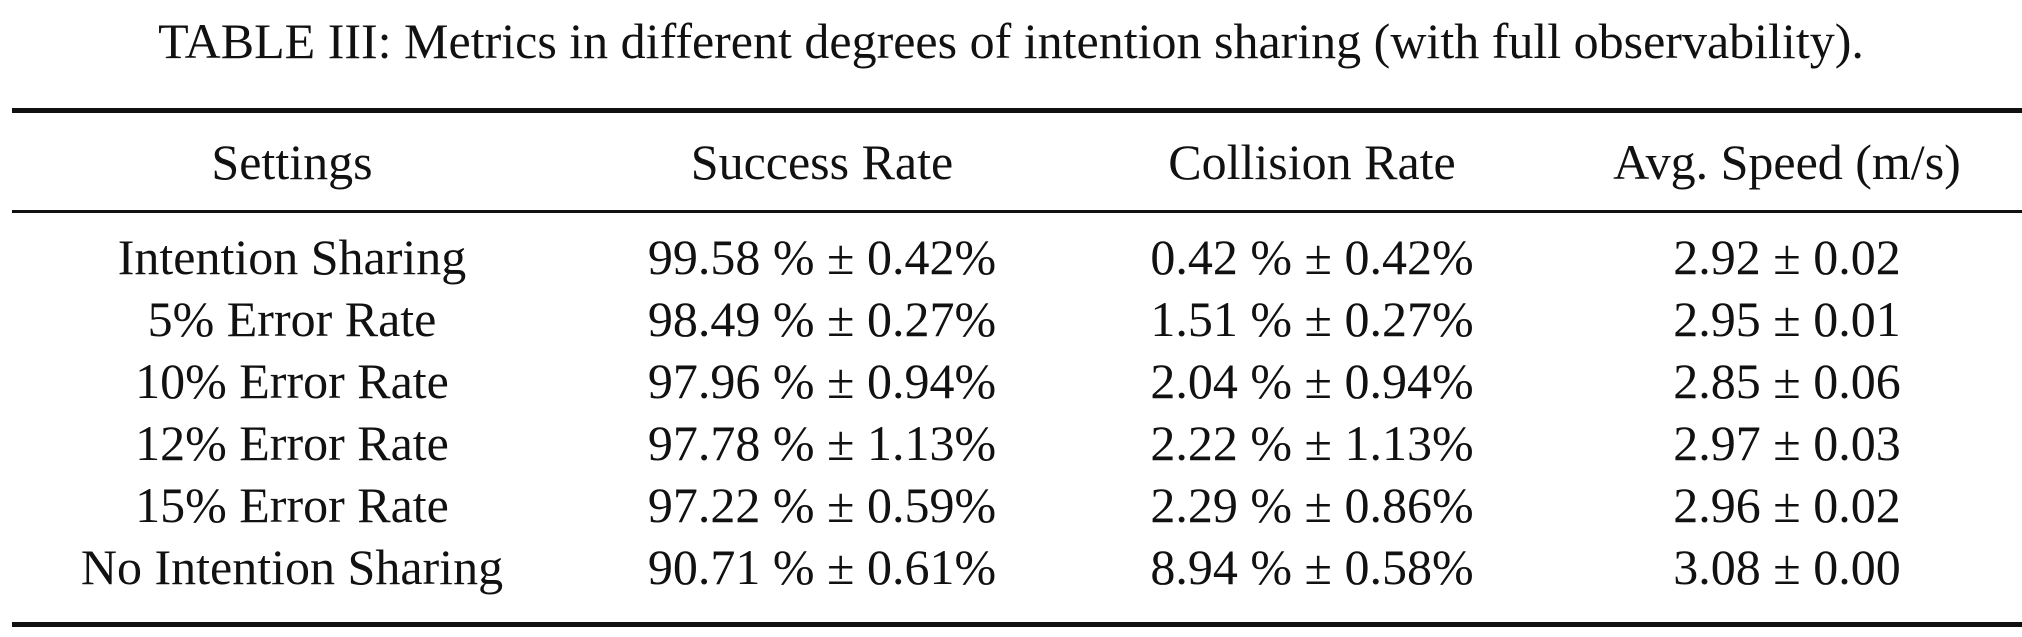 The image size is (2022, 637). Describe the element at coordinates (292, 162) in the screenshot. I see `header-settings: Settings` at that location.